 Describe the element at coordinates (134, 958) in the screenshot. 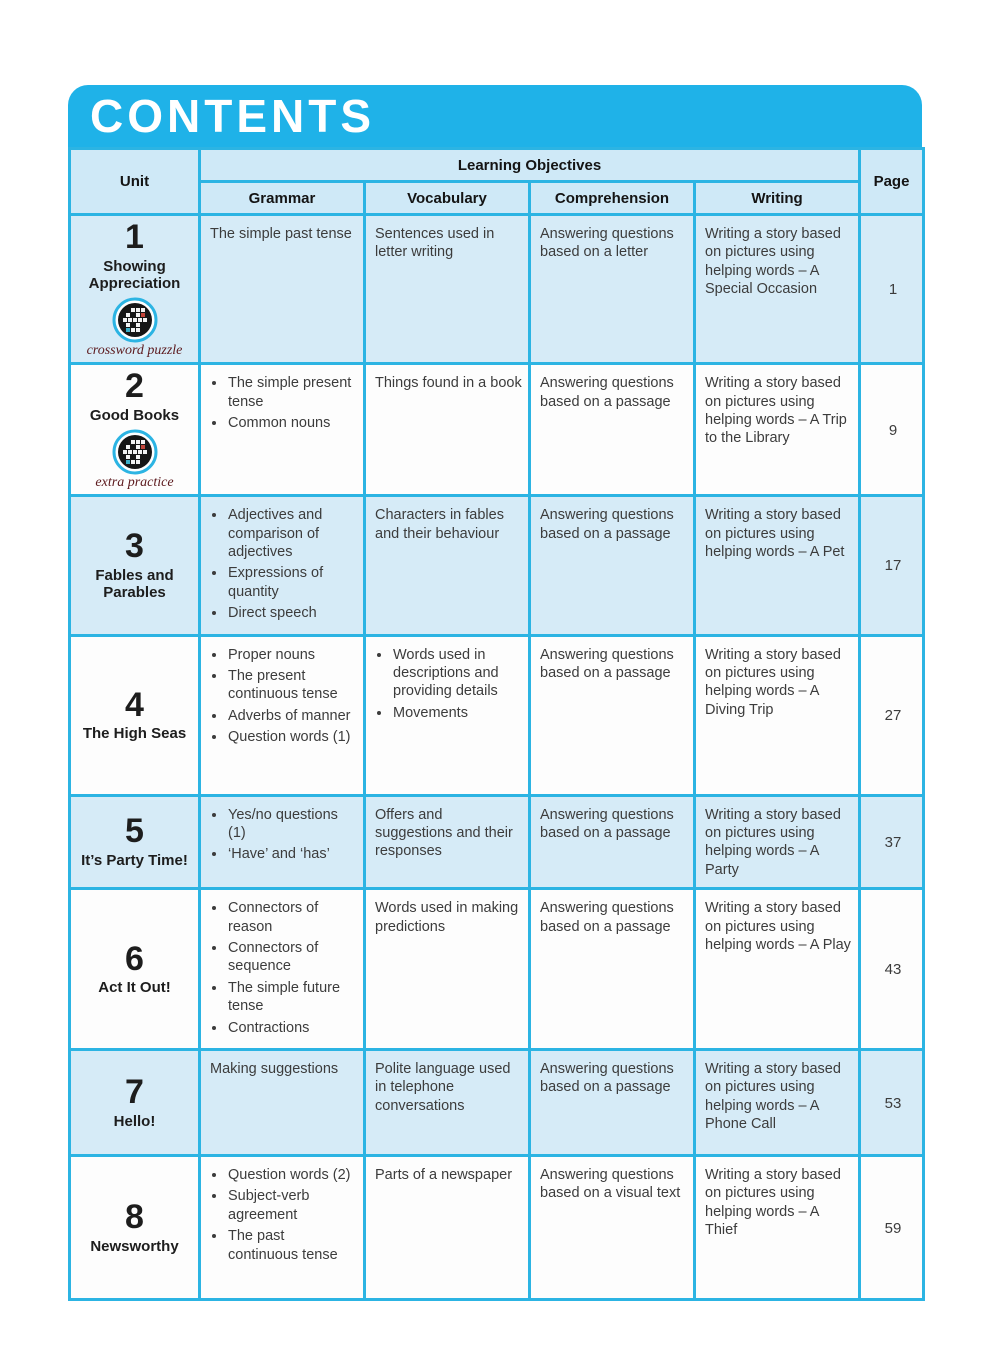

I see `unit-number: 6` at that location.